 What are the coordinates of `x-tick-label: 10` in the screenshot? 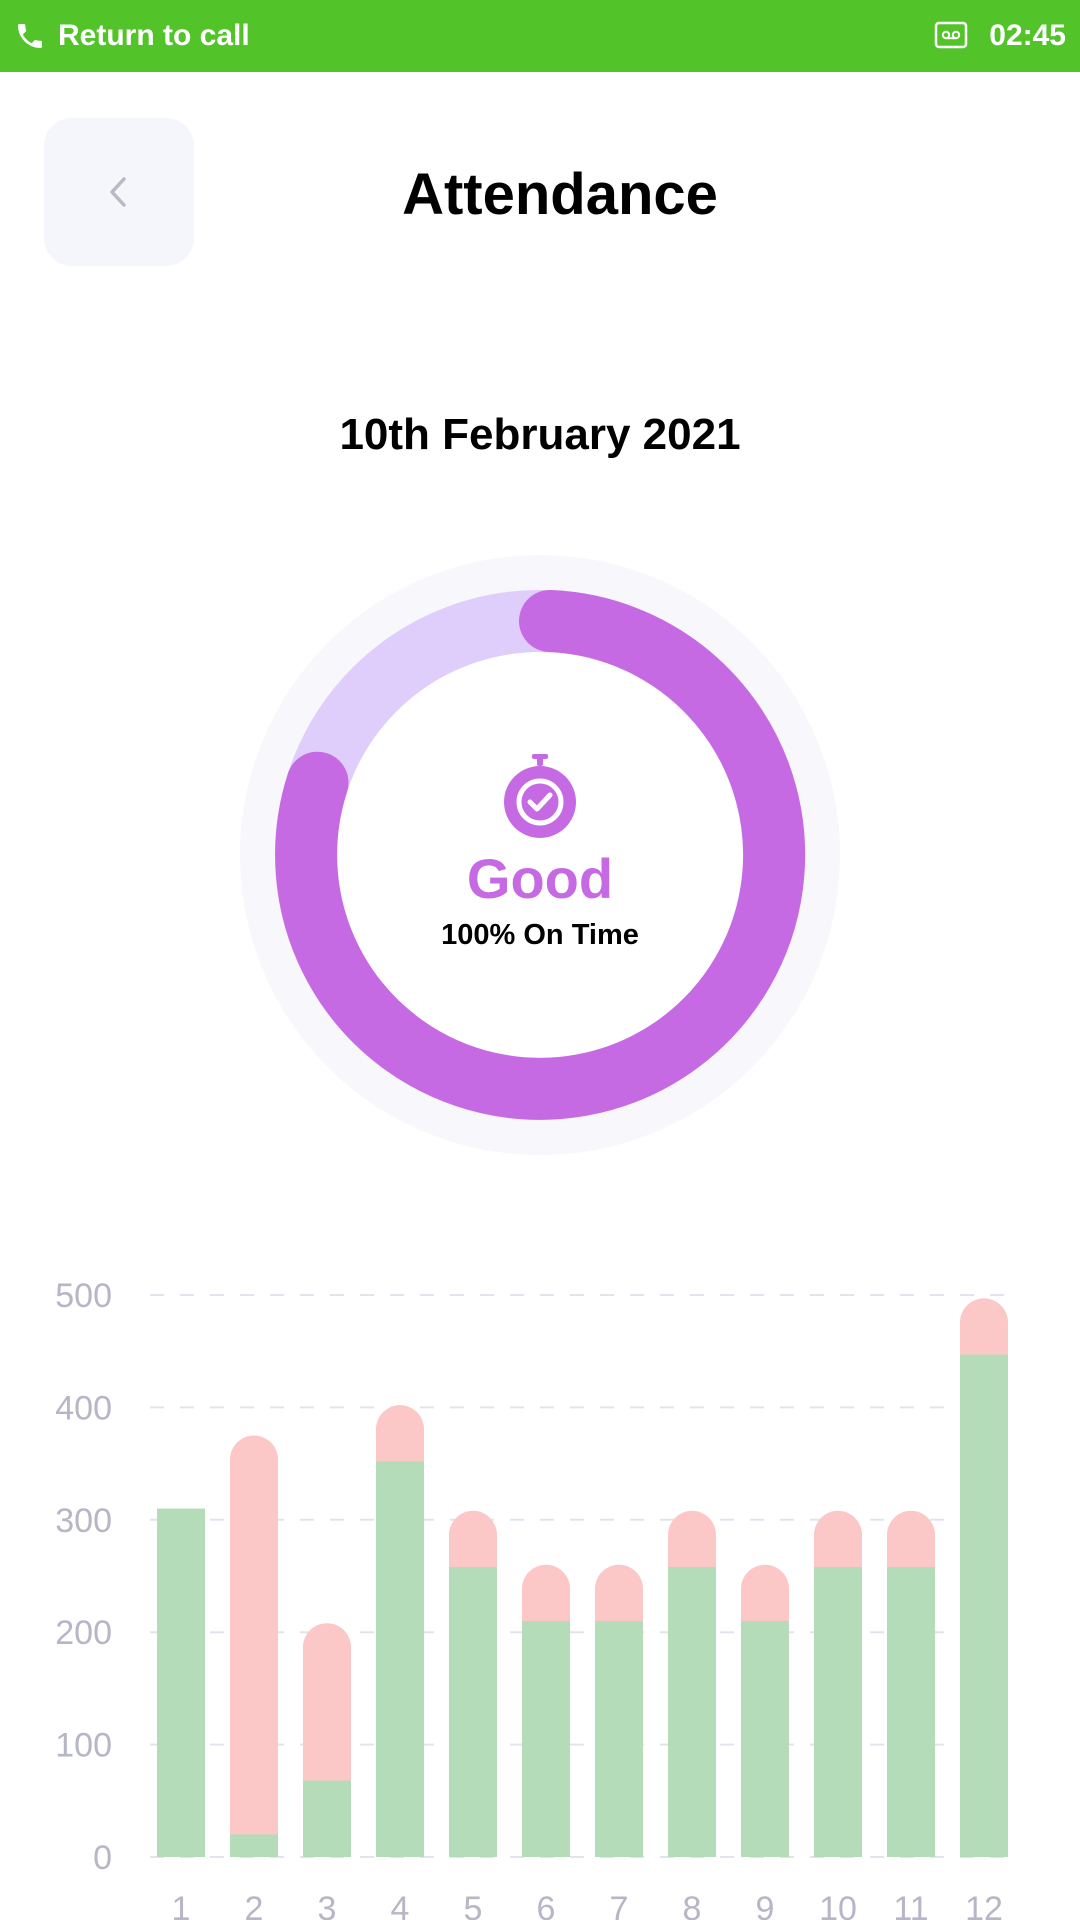 It's located at (838, 1905).